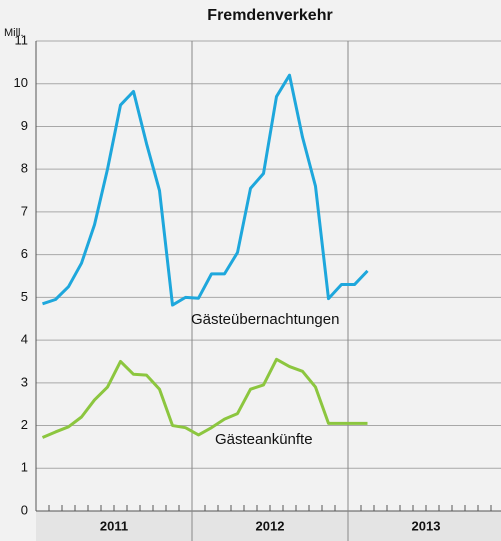 The image size is (501, 541). What do you see at coordinates (24, 296) in the screenshot?
I see `y-tick-label: 5` at bounding box center [24, 296].